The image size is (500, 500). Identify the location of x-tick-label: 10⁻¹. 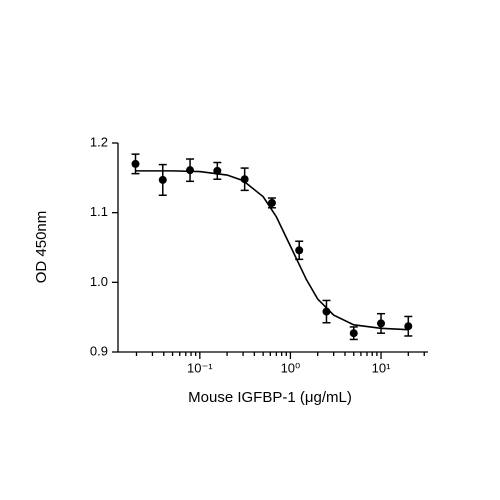
(200, 367).